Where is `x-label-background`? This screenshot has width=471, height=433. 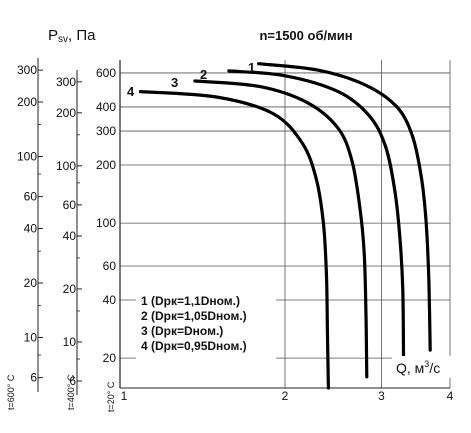 x-label-background is located at coordinates (422, 367).